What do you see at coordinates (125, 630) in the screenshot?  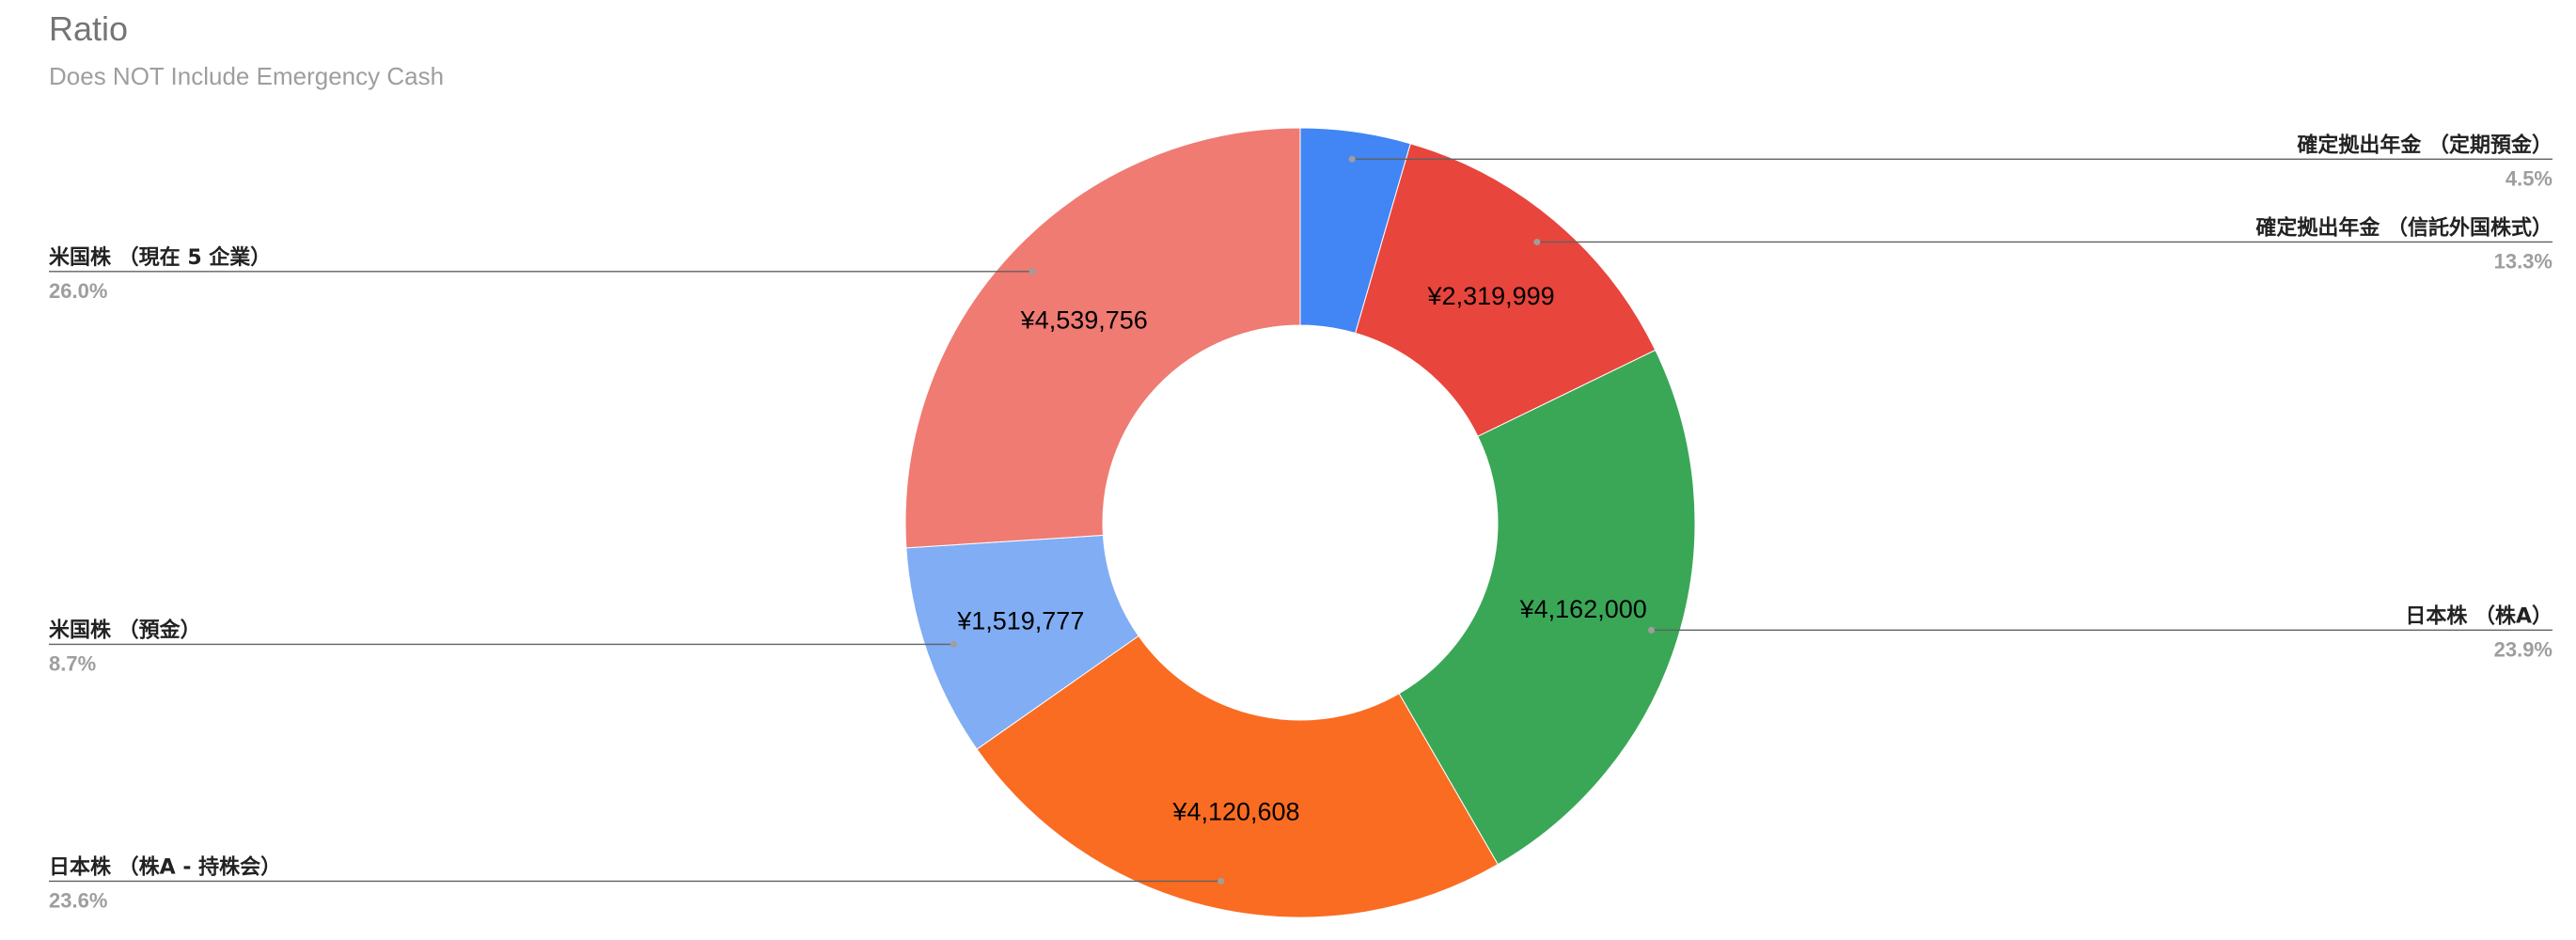 I see `legend-label: 米国株 （預金）` at bounding box center [125, 630].